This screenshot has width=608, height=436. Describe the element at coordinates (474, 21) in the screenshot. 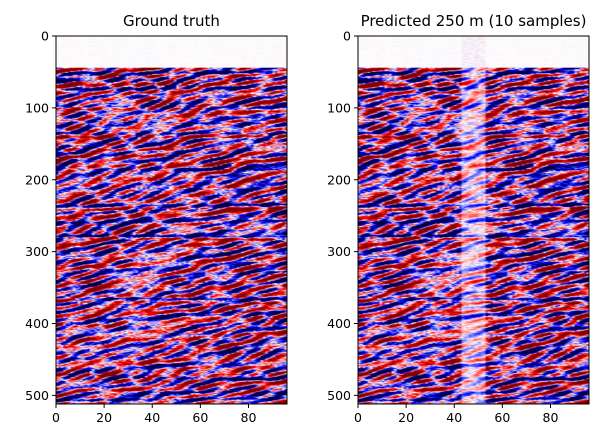

I see `panel-title: Predicted 250 m (10 samples)` at that location.